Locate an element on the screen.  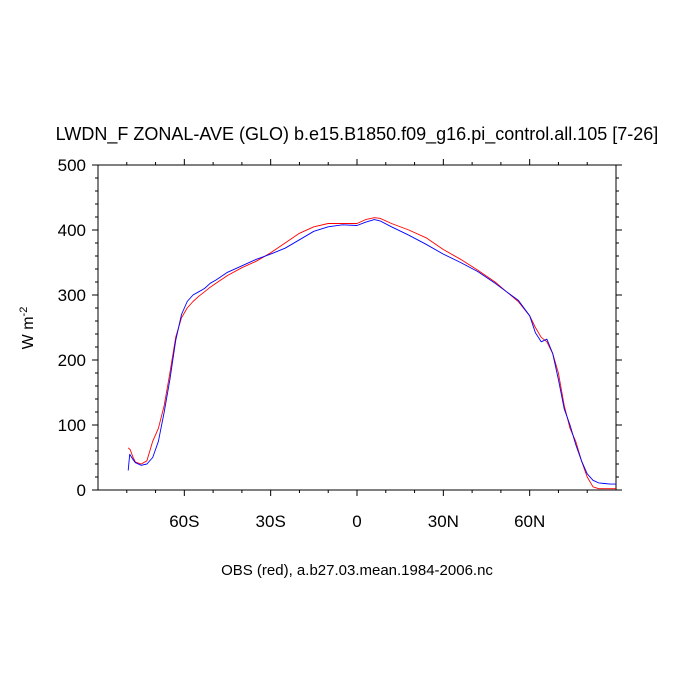
x-tick-label: 30N is located at coordinates (443, 521).